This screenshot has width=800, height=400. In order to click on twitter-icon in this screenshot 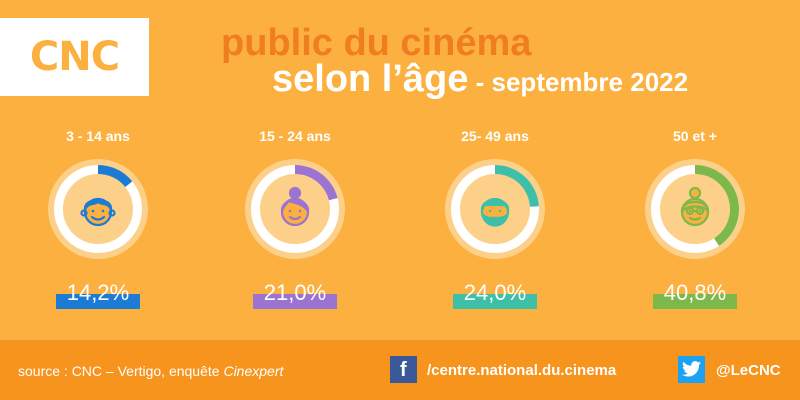, I will do `click(691, 369)`.